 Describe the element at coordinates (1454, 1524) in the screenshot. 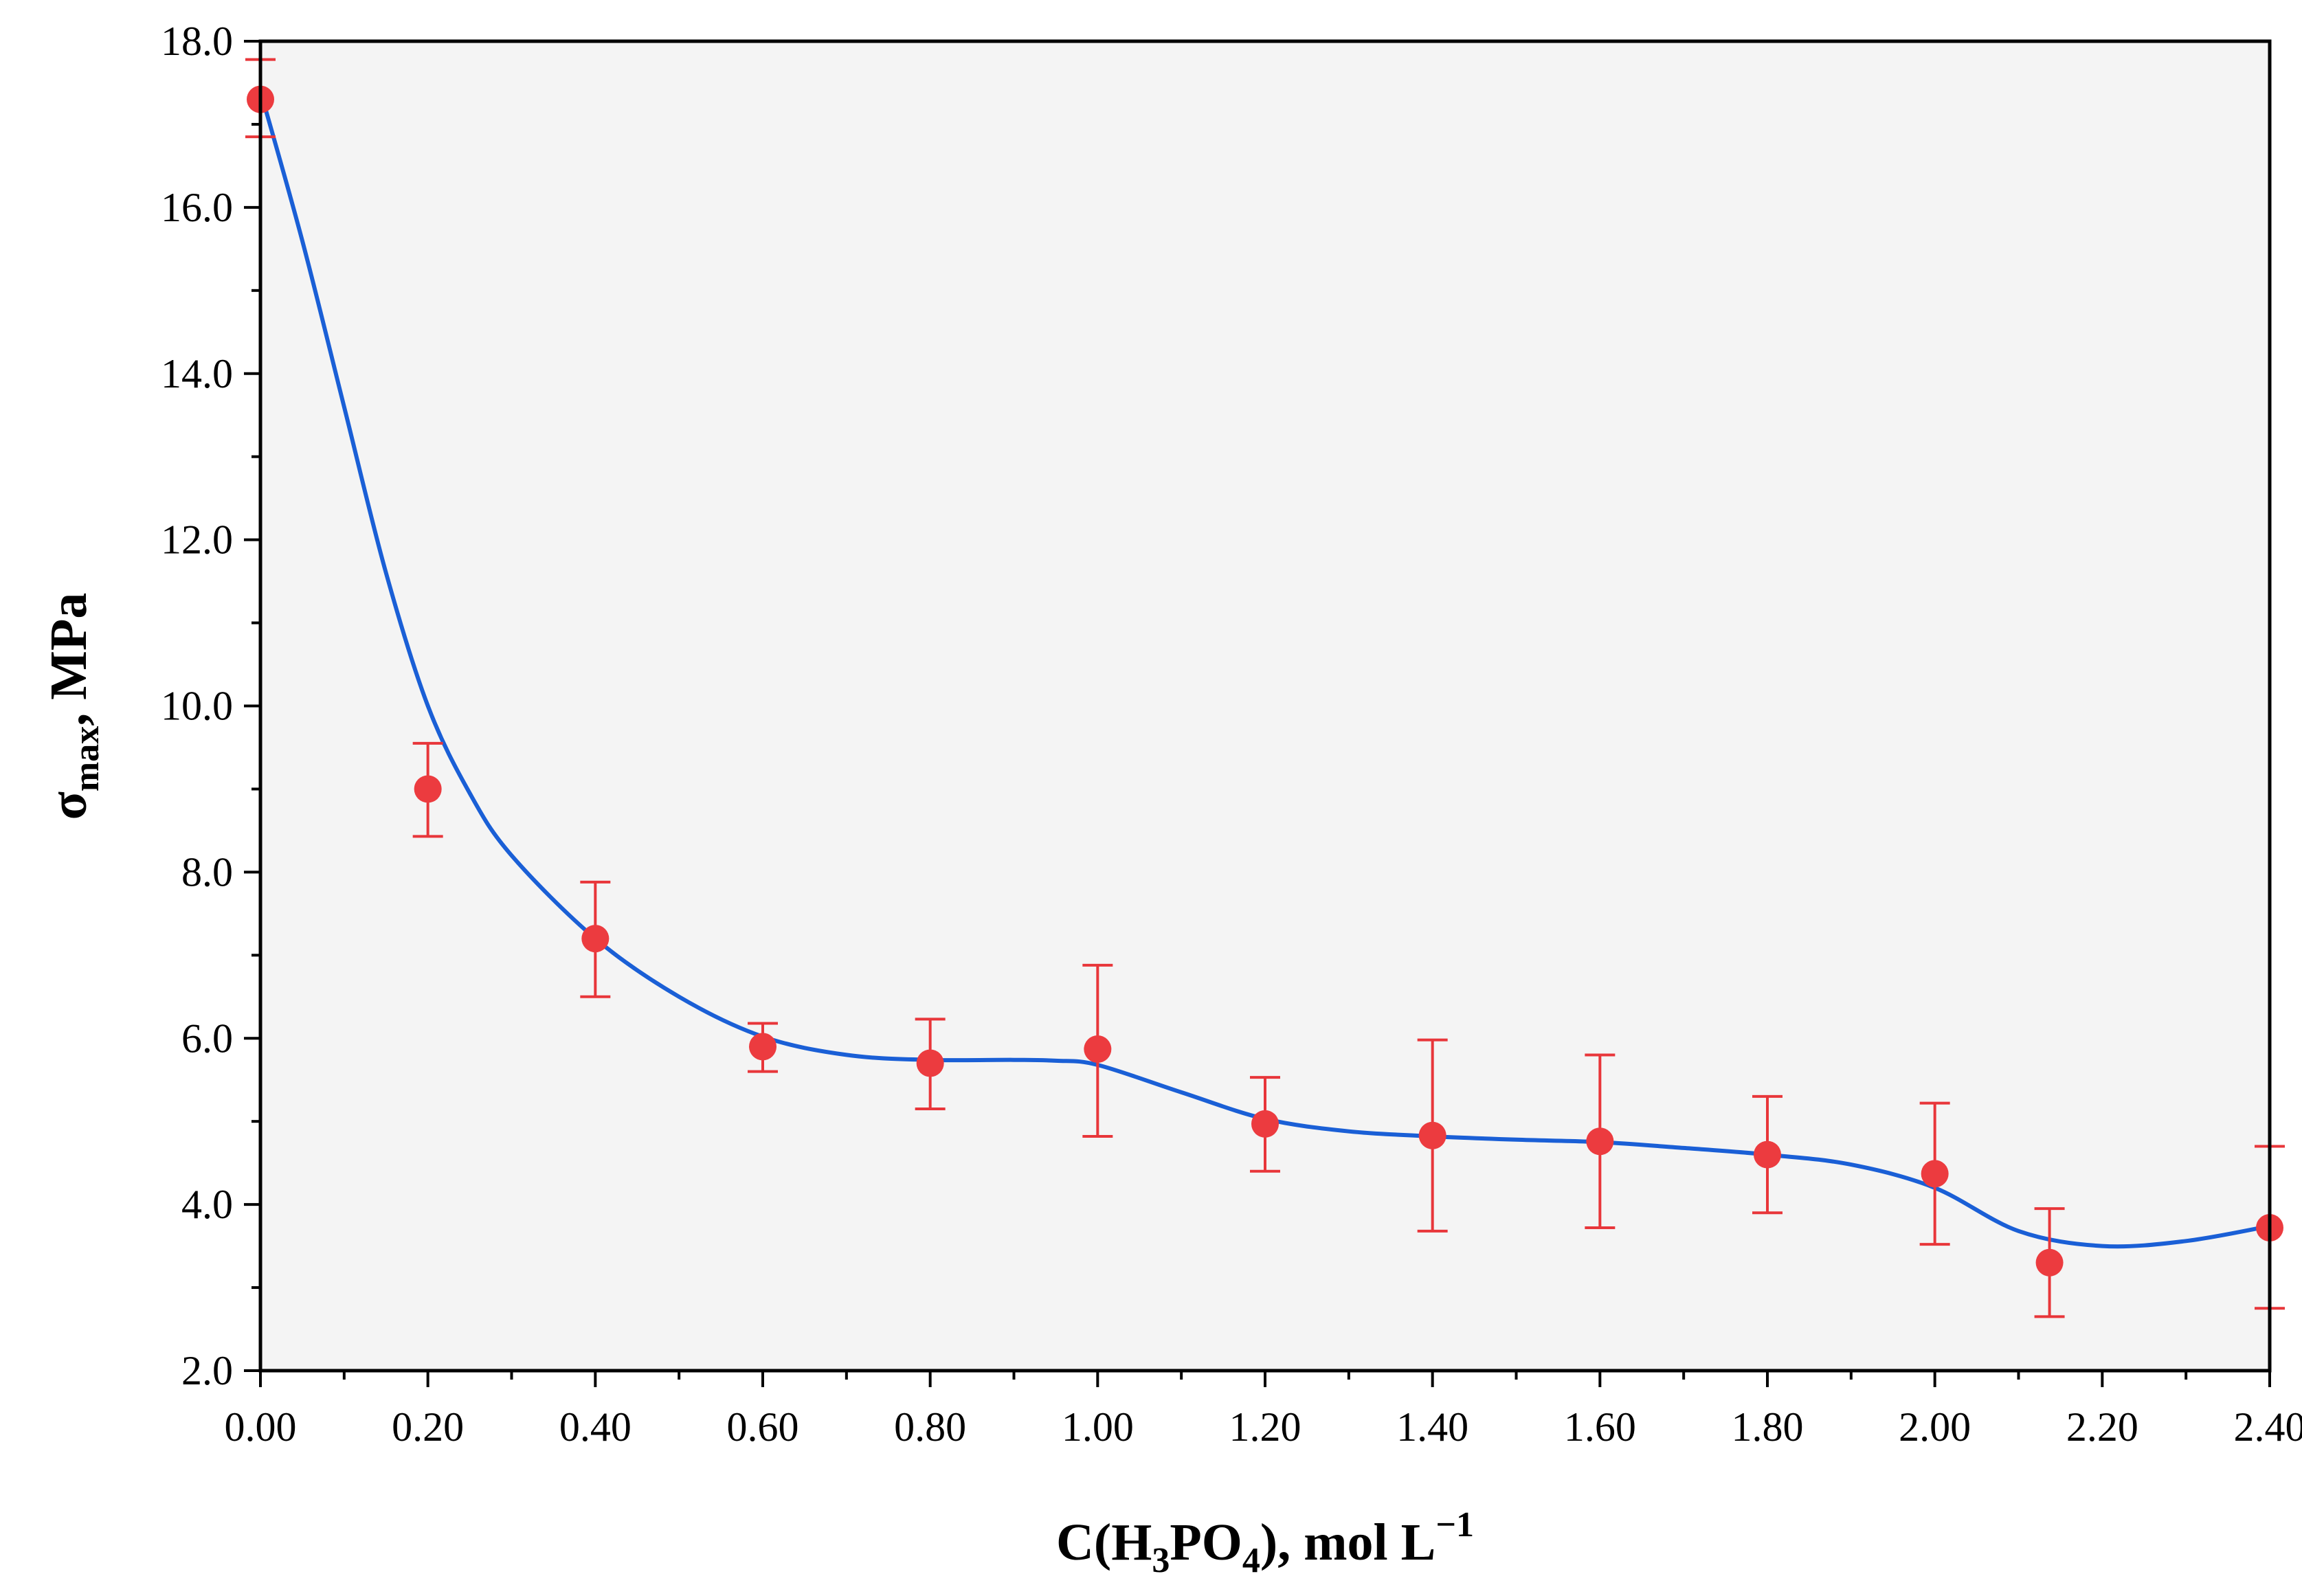

I see `x-axis-title-sup: −1` at that location.